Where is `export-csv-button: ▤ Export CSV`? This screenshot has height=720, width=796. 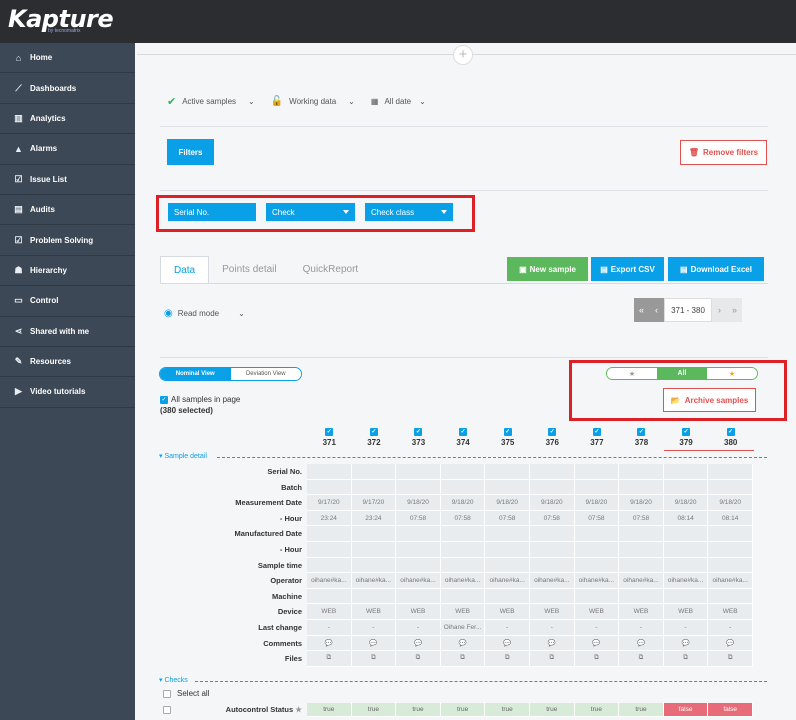 export-csv-button: ▤ Export CSV is located at coordinates (627, 269).